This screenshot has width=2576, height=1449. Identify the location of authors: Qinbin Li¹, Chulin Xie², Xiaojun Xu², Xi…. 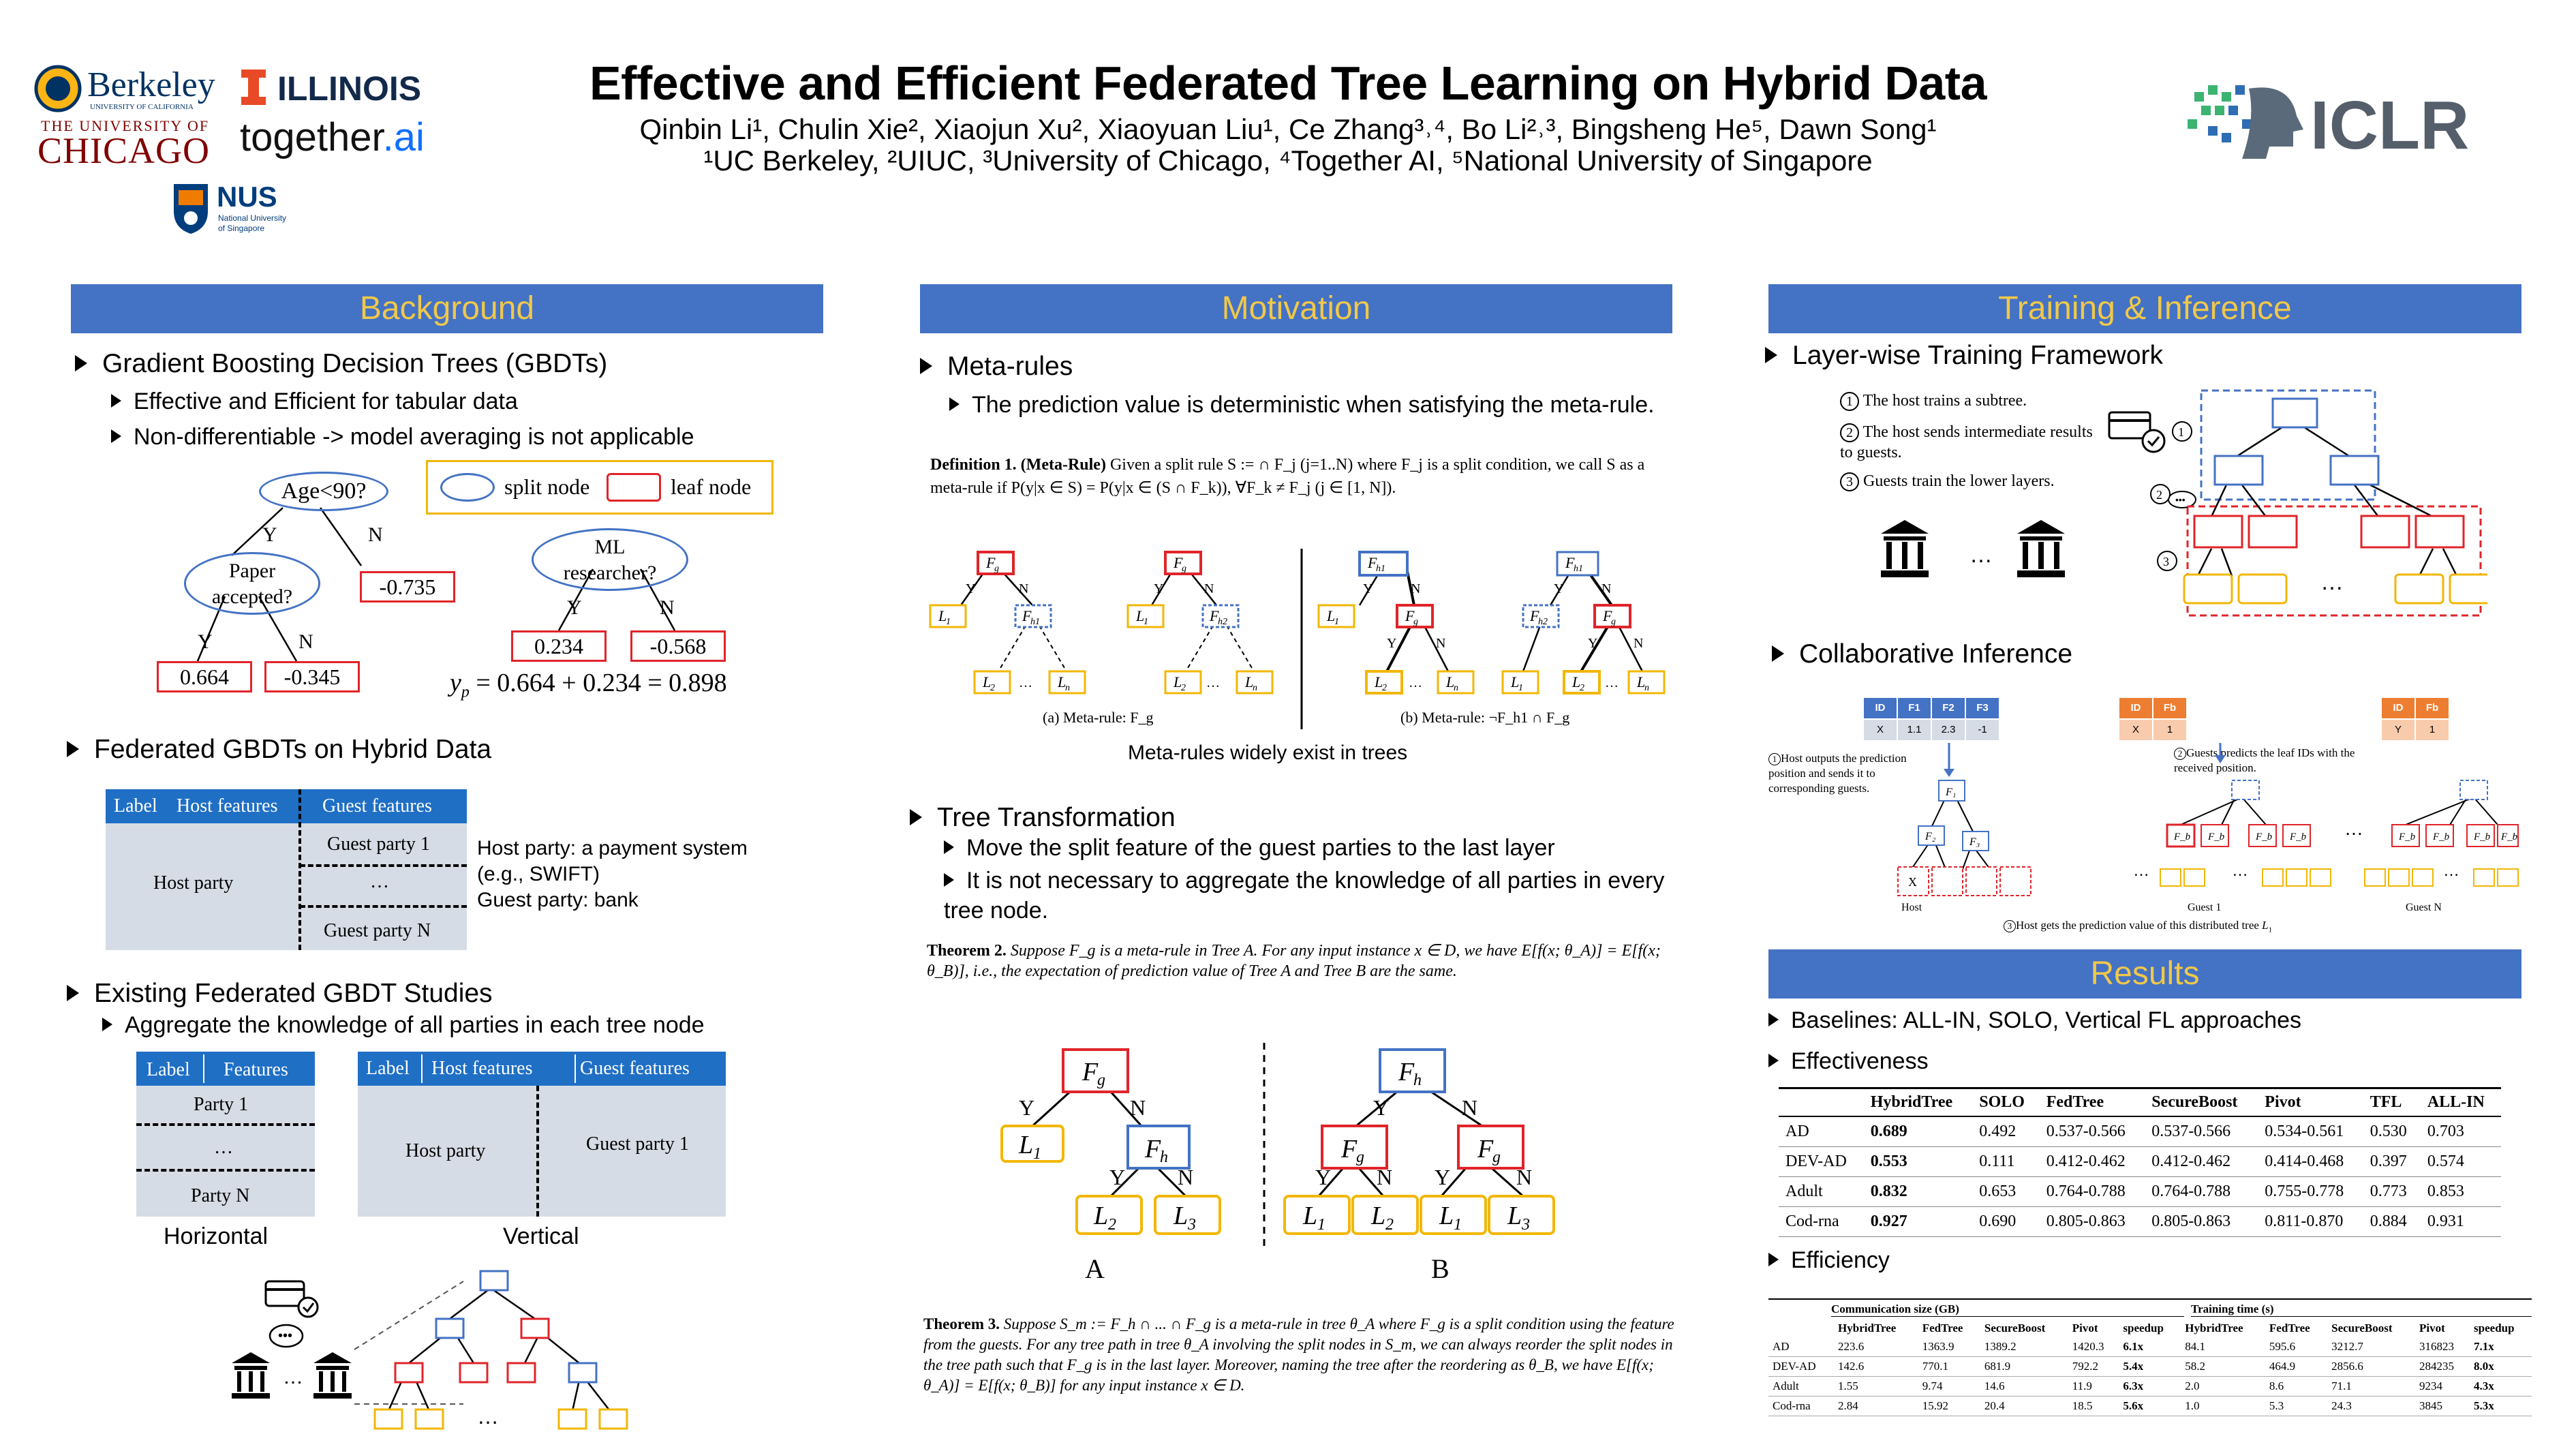
(1288, 129).